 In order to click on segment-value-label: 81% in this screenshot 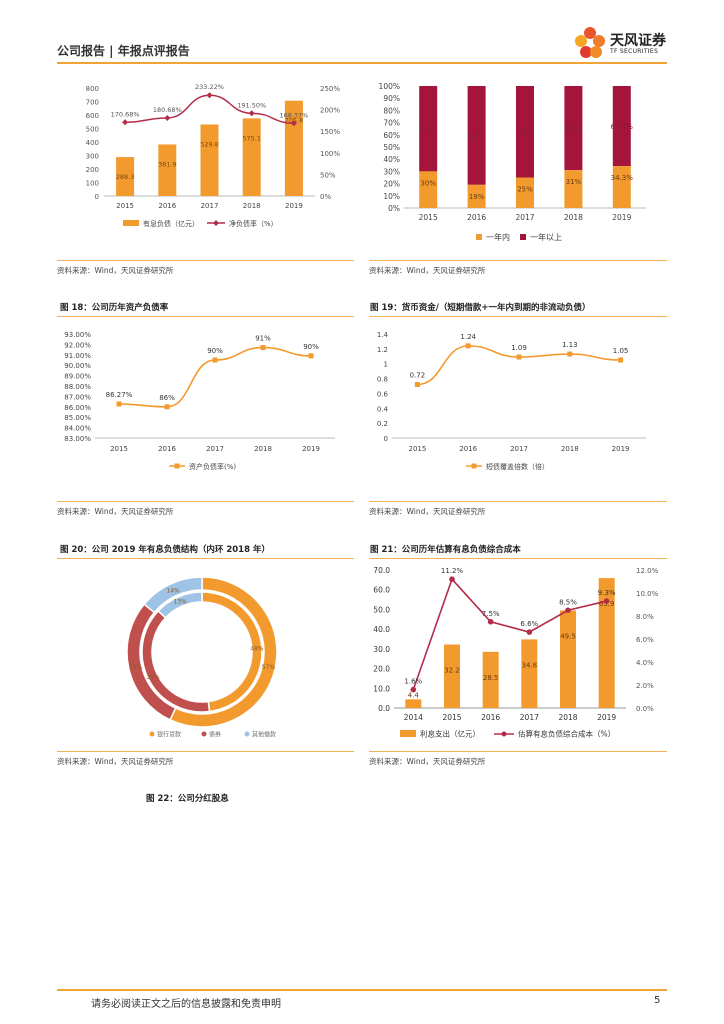, I will do `click(477, 136)`.